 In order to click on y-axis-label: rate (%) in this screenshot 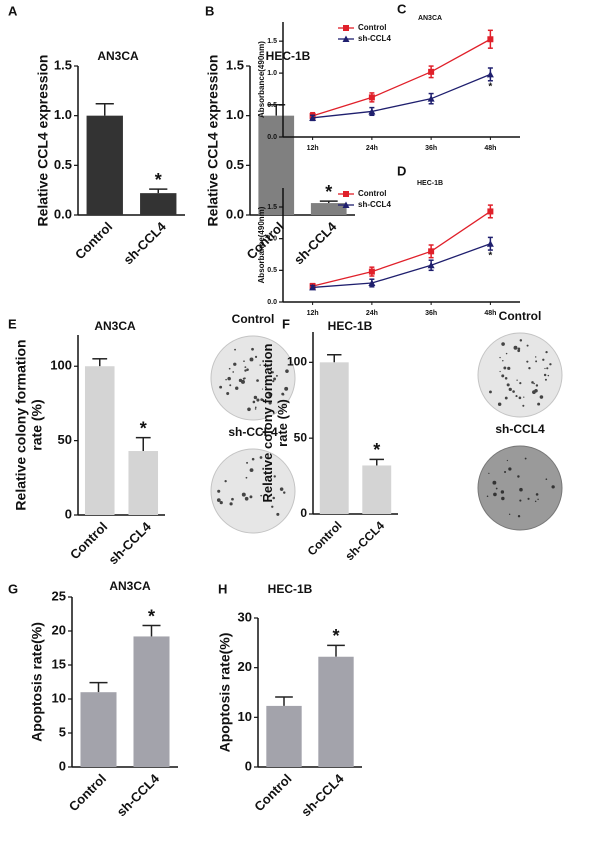, I will do `click(37, 424)`.